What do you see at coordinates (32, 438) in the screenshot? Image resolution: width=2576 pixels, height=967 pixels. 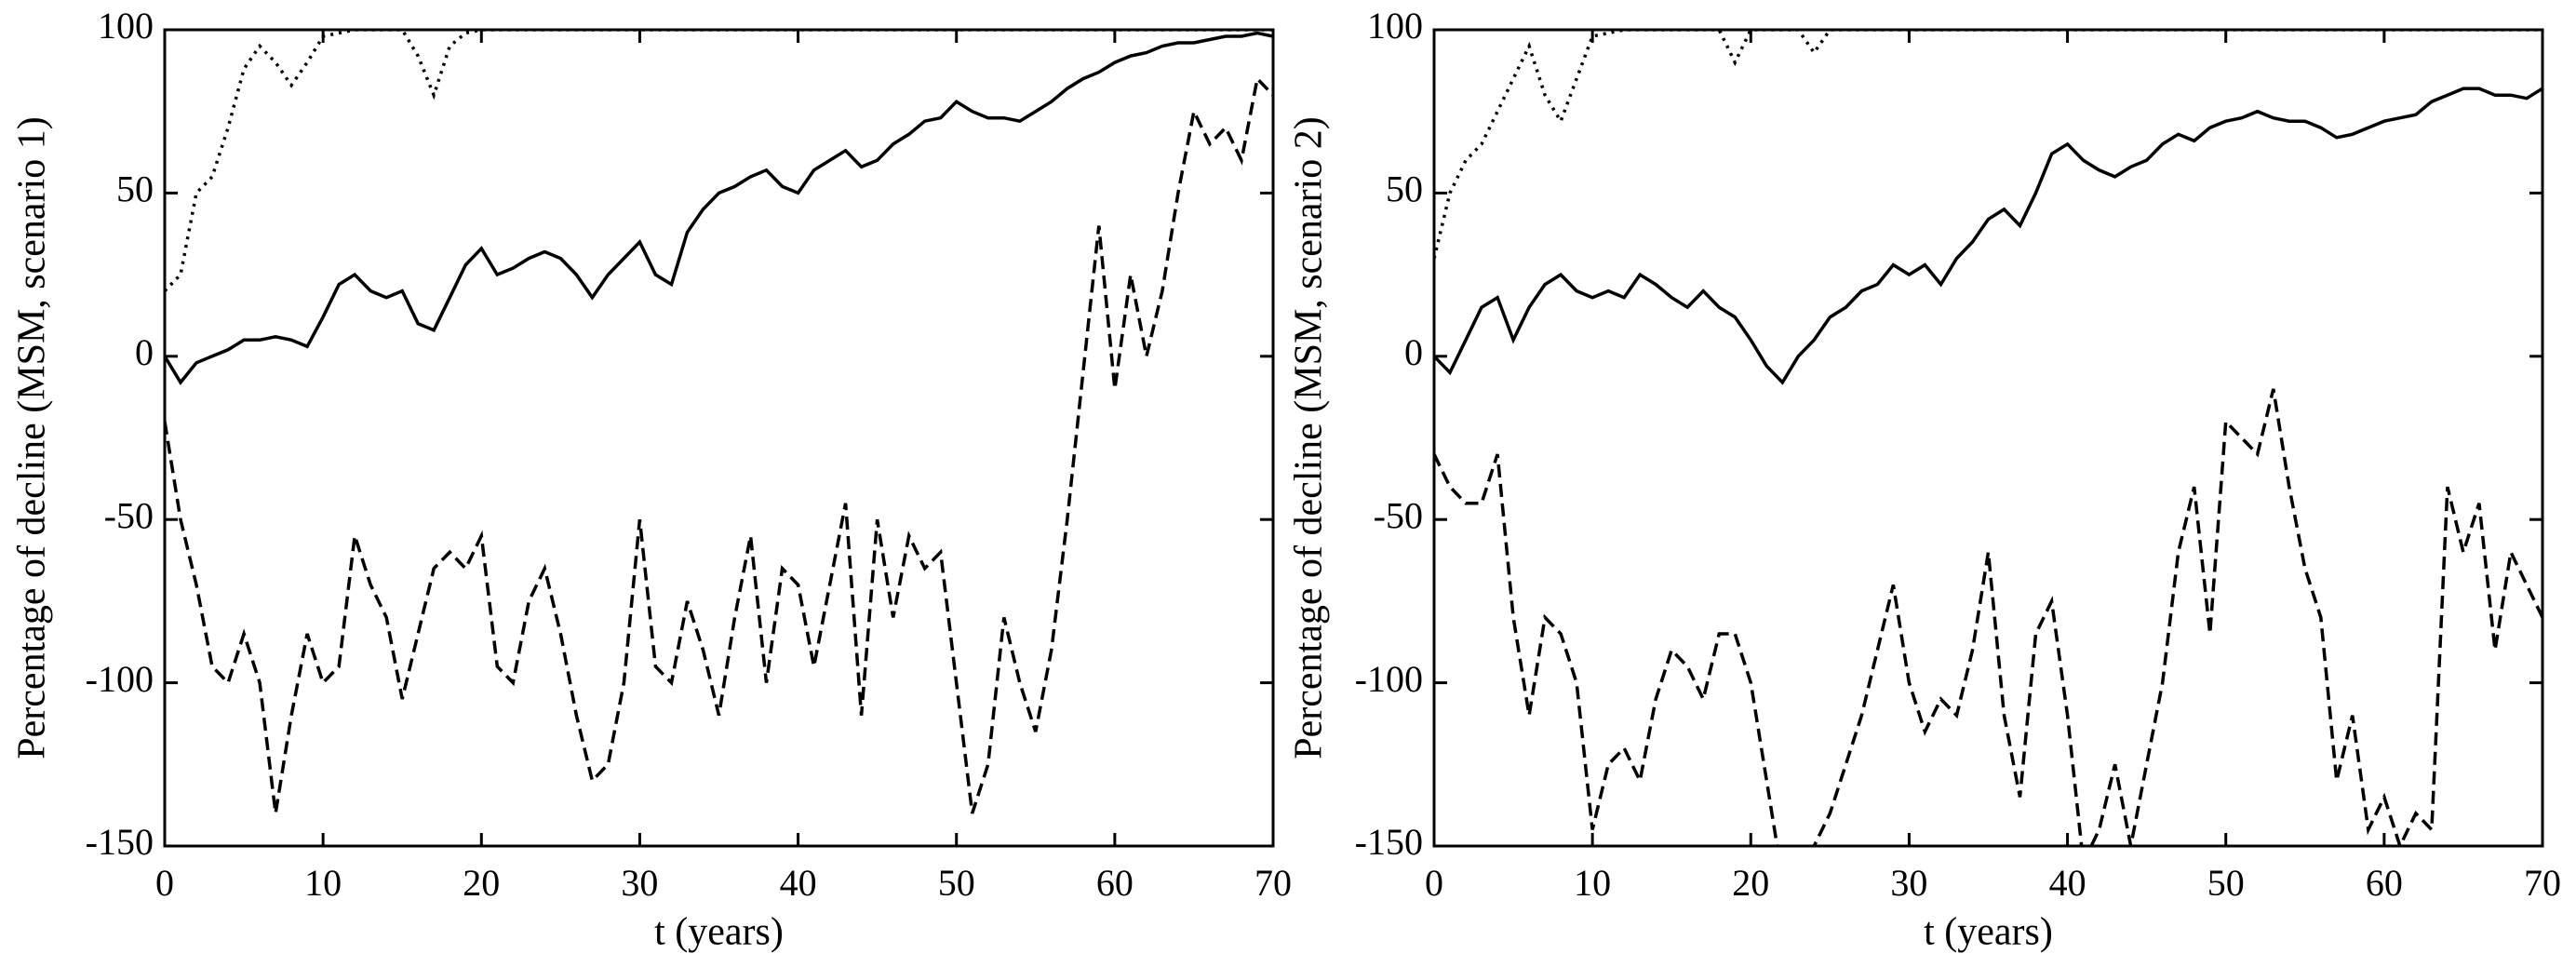 I see `y-axis-label: Percentage of decline (MSM, scenario 1)` at bounding box center [32, 438].